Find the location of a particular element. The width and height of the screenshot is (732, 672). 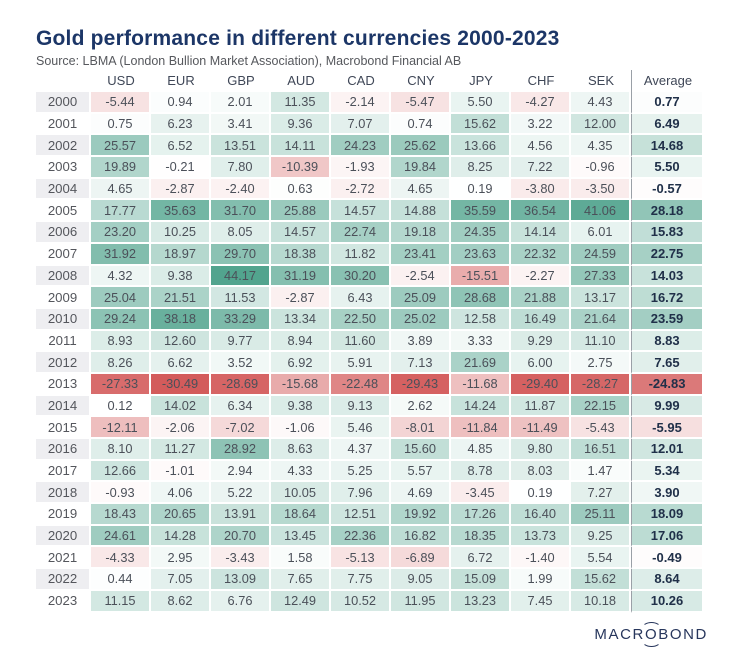

heatmap-cell-2005-jpy: 35.59 is located at coordinates (481, 211).